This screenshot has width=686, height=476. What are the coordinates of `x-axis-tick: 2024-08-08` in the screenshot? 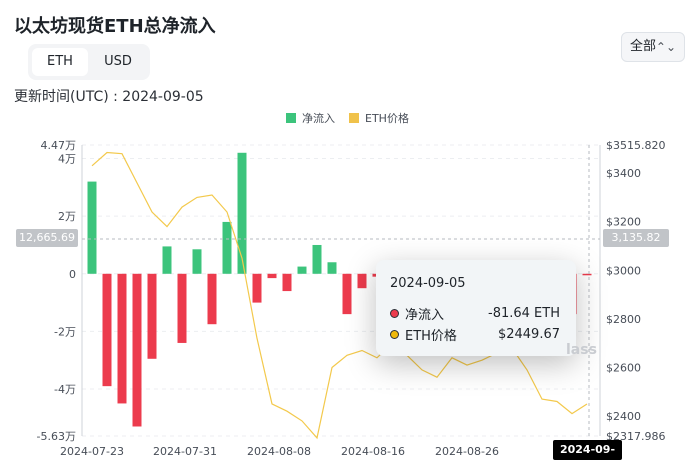 It's located at (279, 451).